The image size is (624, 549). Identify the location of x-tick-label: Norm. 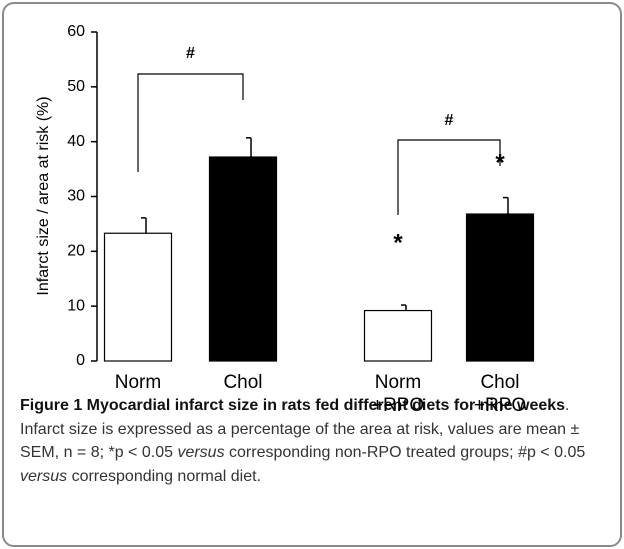
(138, 382).